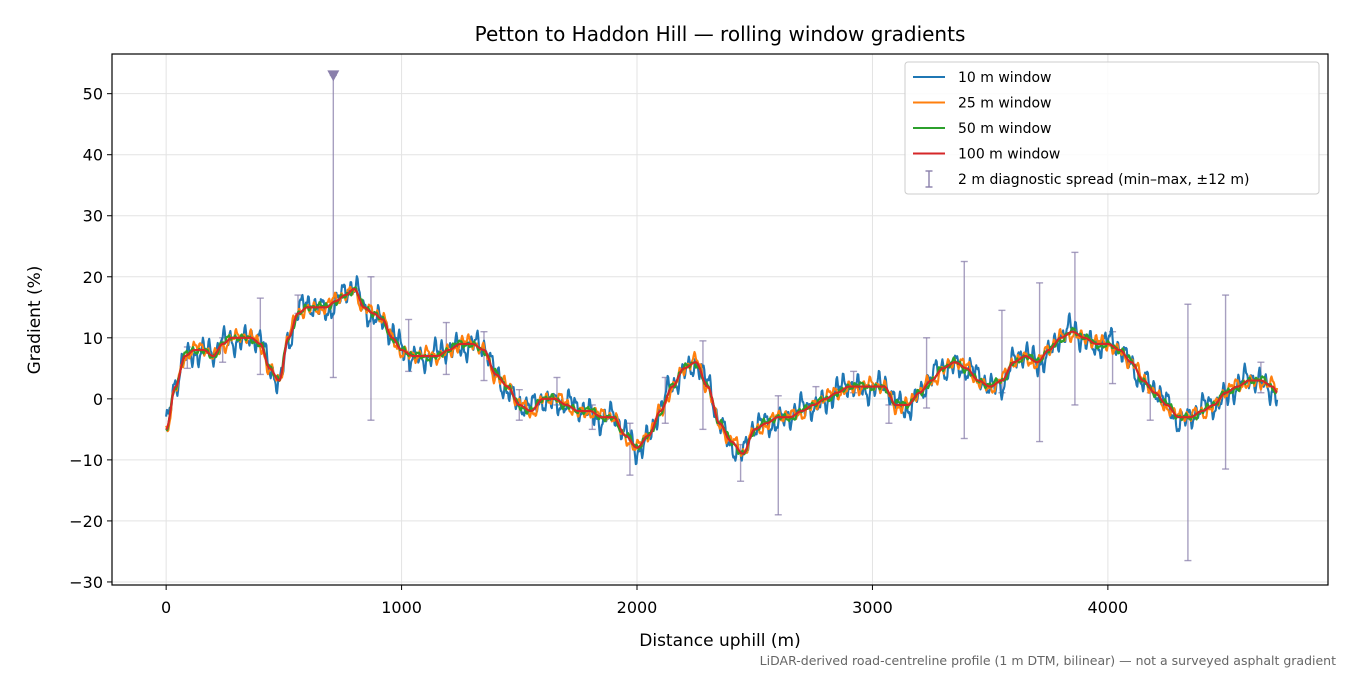  I want to click on x-tick-label: 2000, so click(637, 607).